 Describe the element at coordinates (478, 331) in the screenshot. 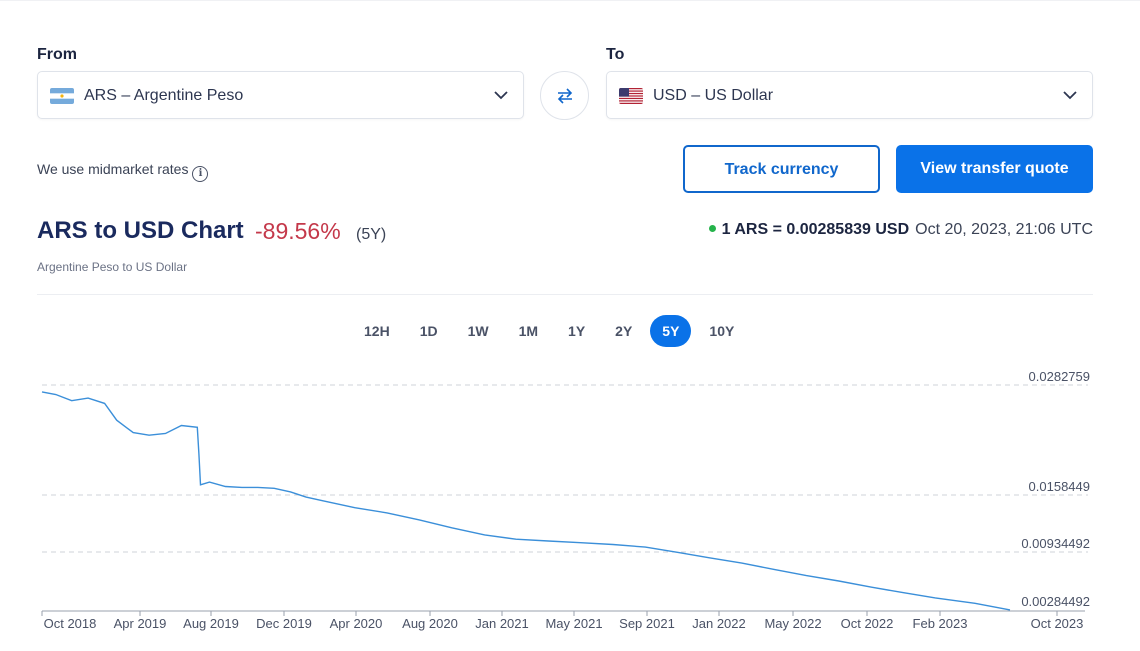

I see `range-button-1w: 1W` at that location.